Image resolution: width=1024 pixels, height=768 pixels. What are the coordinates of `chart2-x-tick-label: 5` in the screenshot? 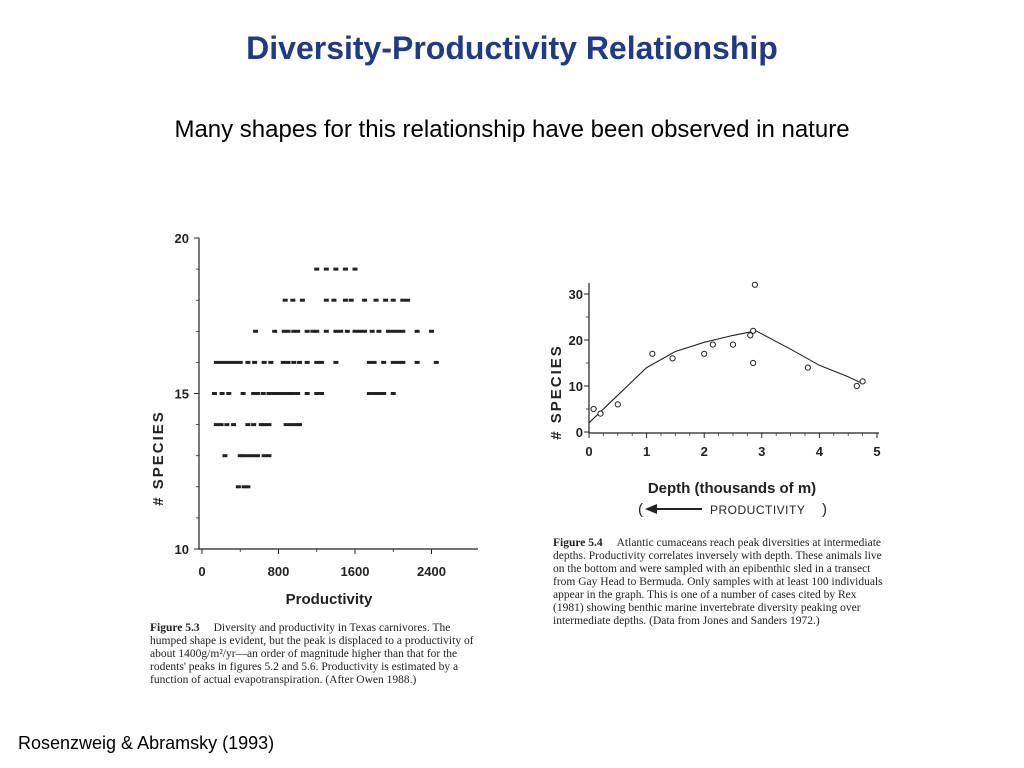 It's located at (876, 451).